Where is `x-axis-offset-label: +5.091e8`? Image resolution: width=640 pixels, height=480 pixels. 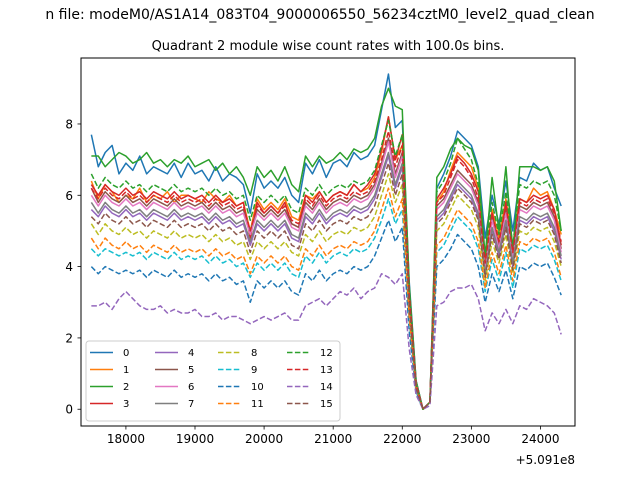
x-axis-offset-label: +5.091e8 is located at coordinates (545, 460).